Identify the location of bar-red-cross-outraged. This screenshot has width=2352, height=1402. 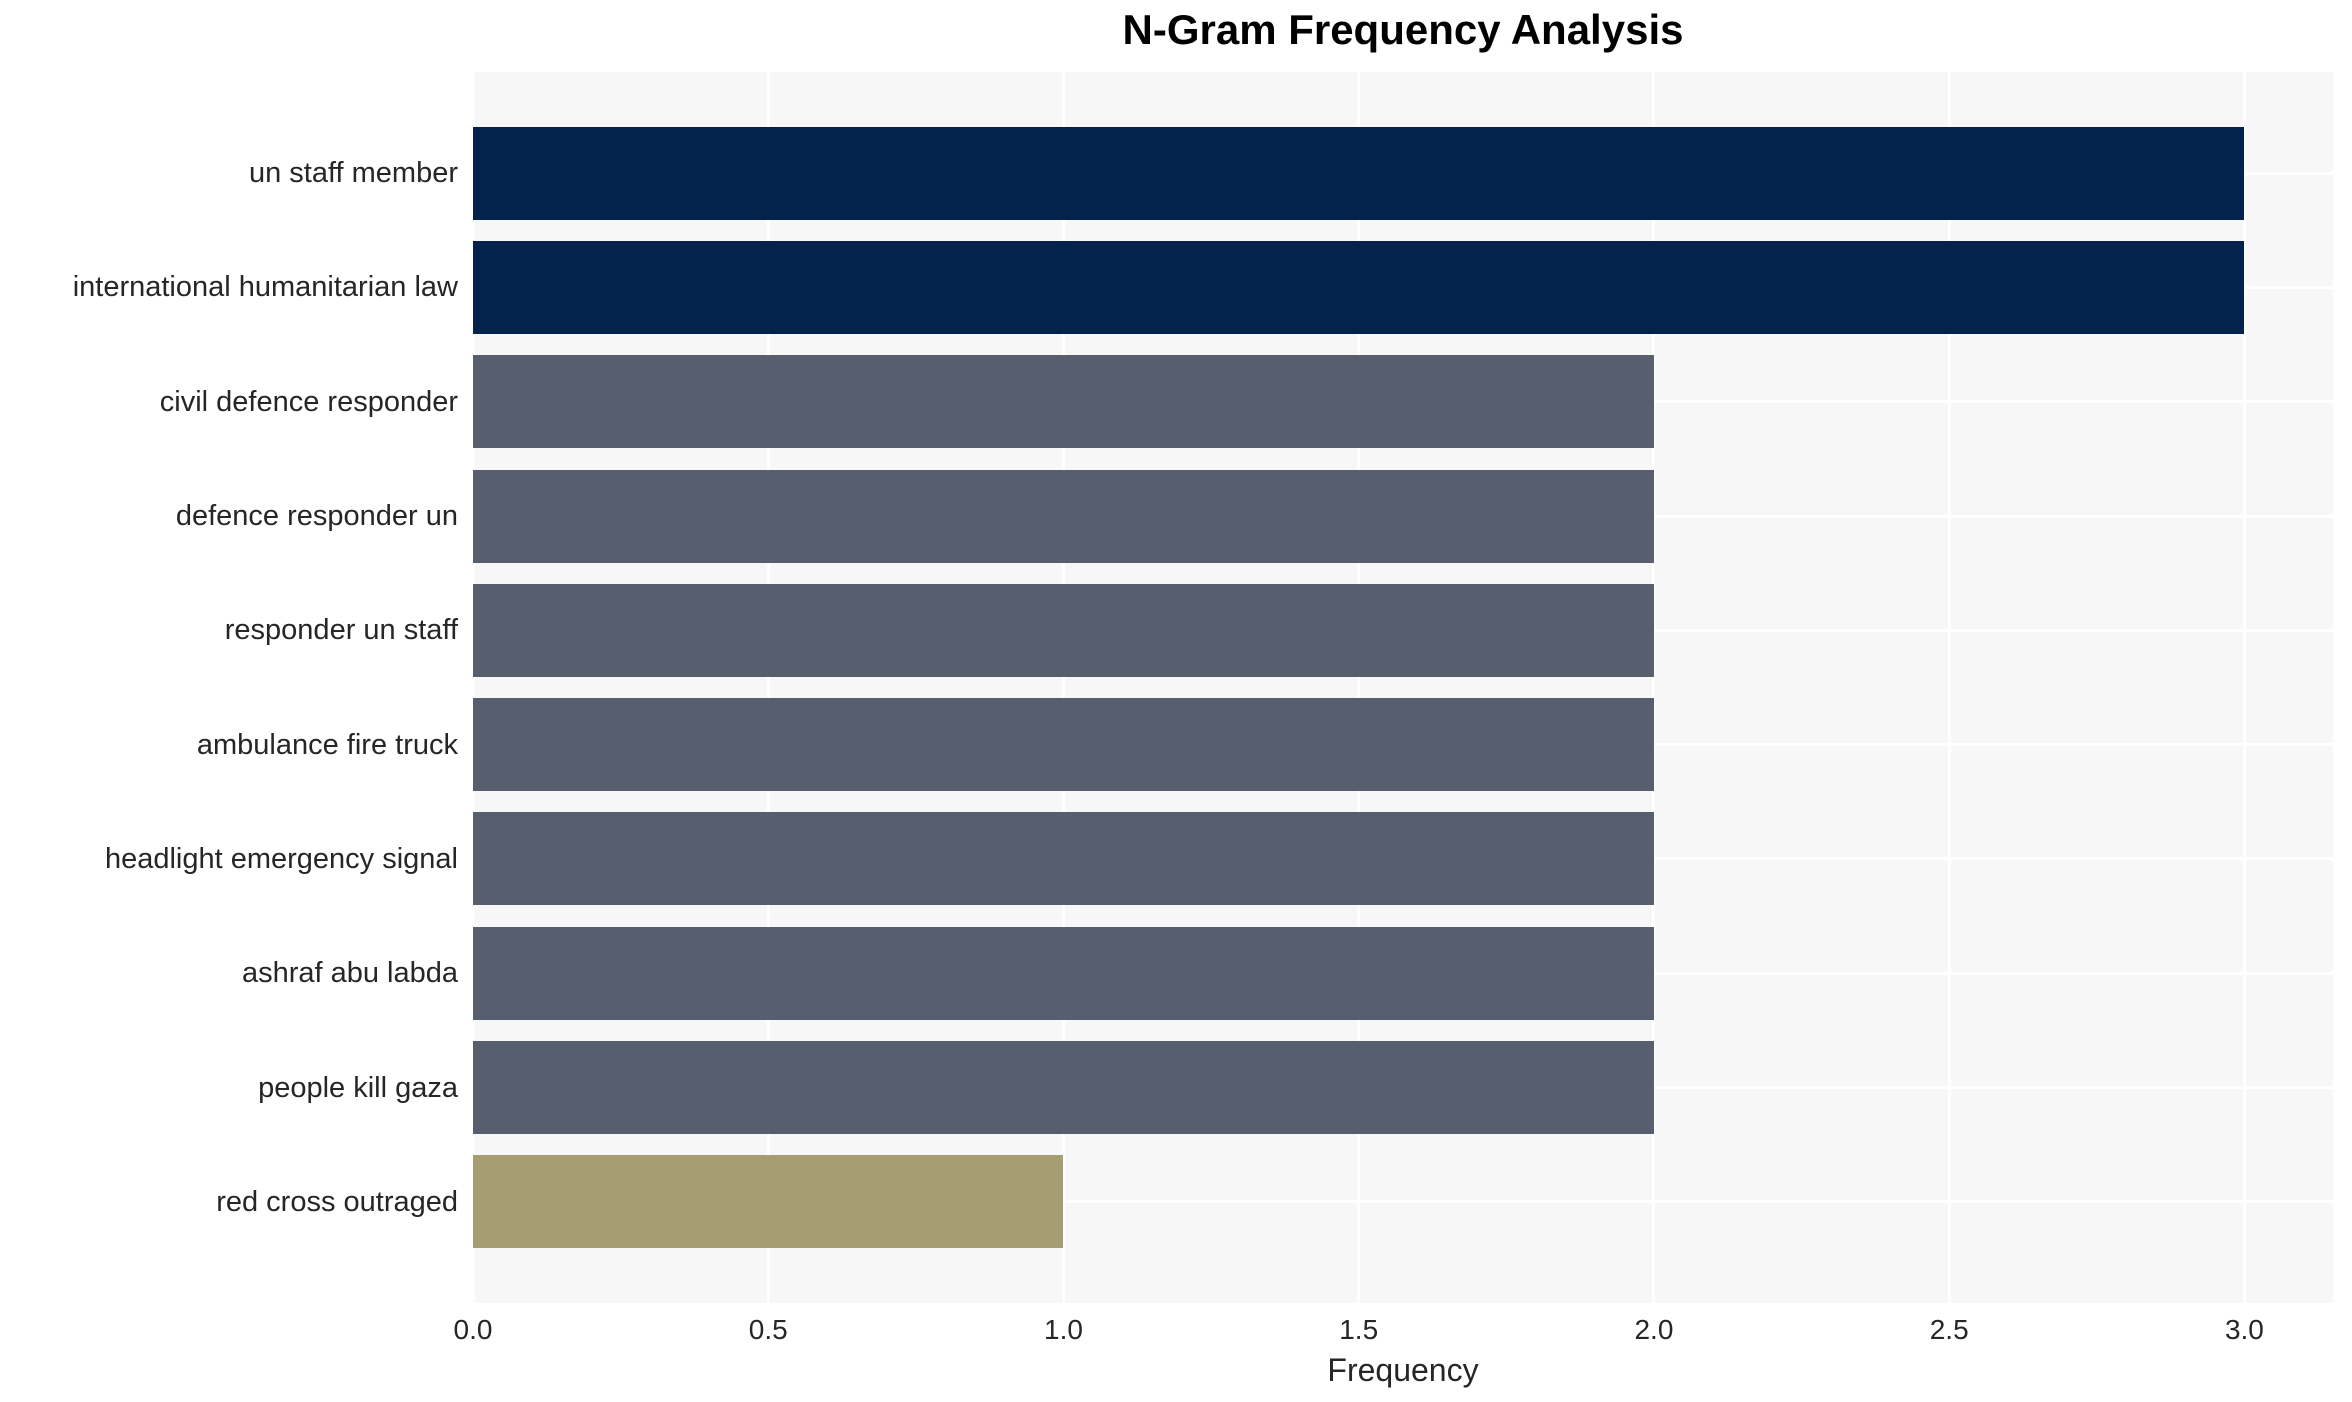
(768, 1201).